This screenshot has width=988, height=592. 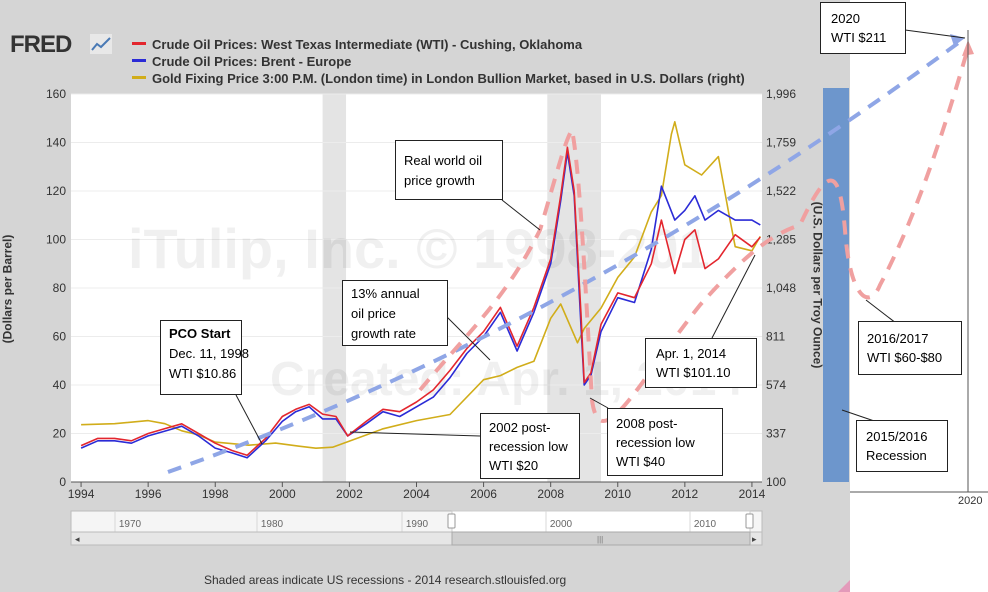 What do you see at coordinates (443, 160) in the screenshot?
I see `annotation-realworld-line1: Real world oil` at bounding box center [443, 160].